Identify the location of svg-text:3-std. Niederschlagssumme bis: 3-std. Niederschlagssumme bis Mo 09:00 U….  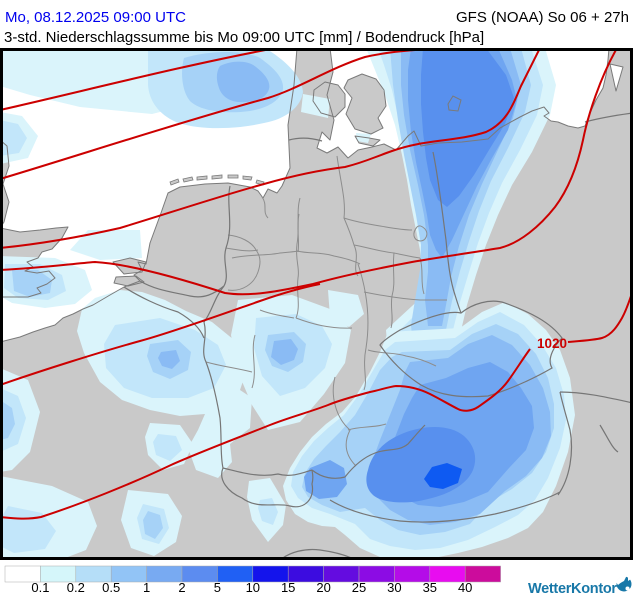
(244, 37).